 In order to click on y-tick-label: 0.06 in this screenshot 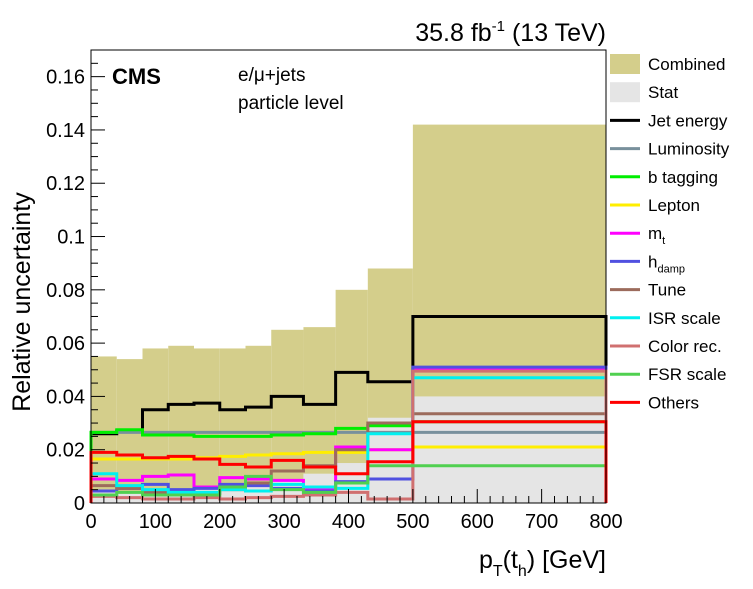, I will do `click(65, 344)`.